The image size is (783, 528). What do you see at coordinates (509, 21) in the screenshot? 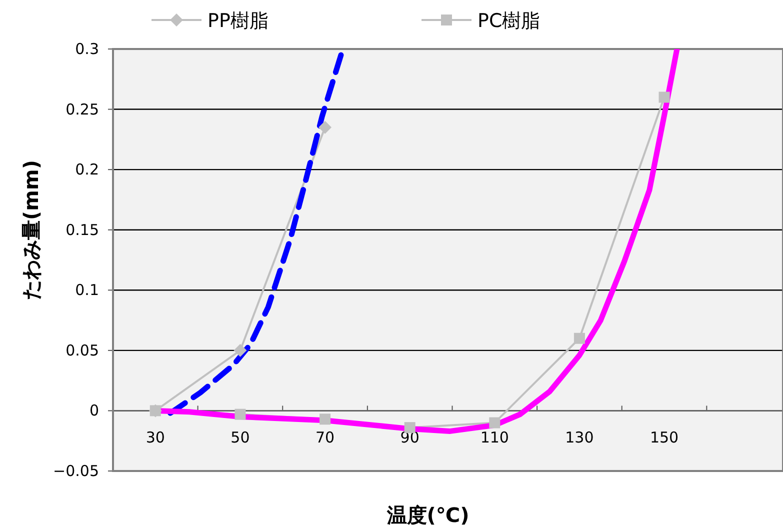
I see `legend-label: PC樹脂` at bounding box center [509, 21].